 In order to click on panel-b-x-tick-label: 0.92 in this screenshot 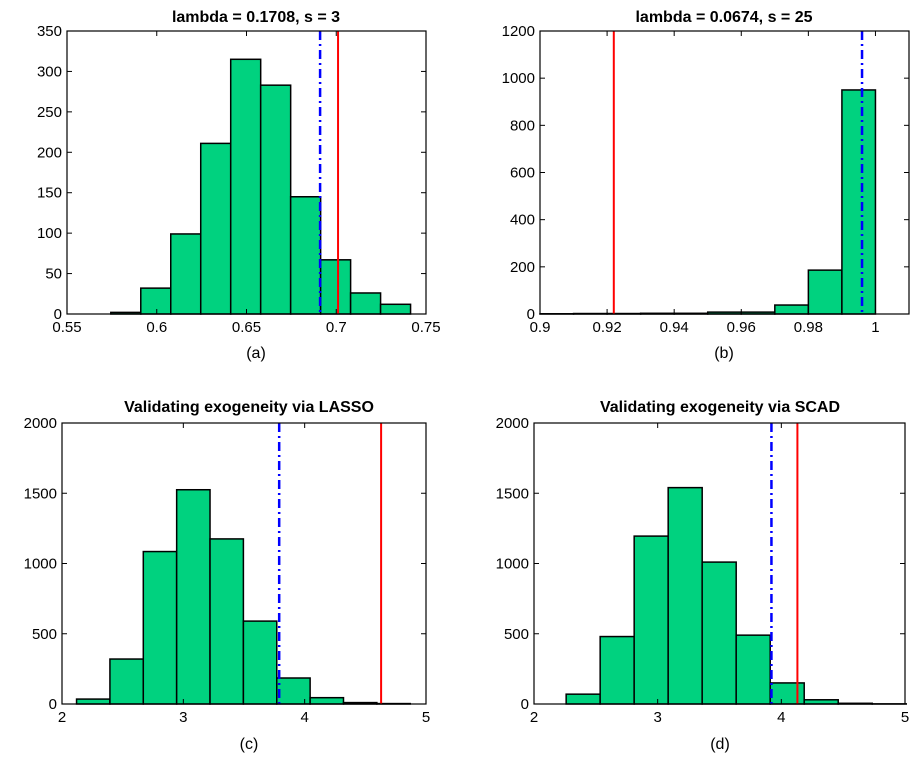, I will do `click(606, 327)`.